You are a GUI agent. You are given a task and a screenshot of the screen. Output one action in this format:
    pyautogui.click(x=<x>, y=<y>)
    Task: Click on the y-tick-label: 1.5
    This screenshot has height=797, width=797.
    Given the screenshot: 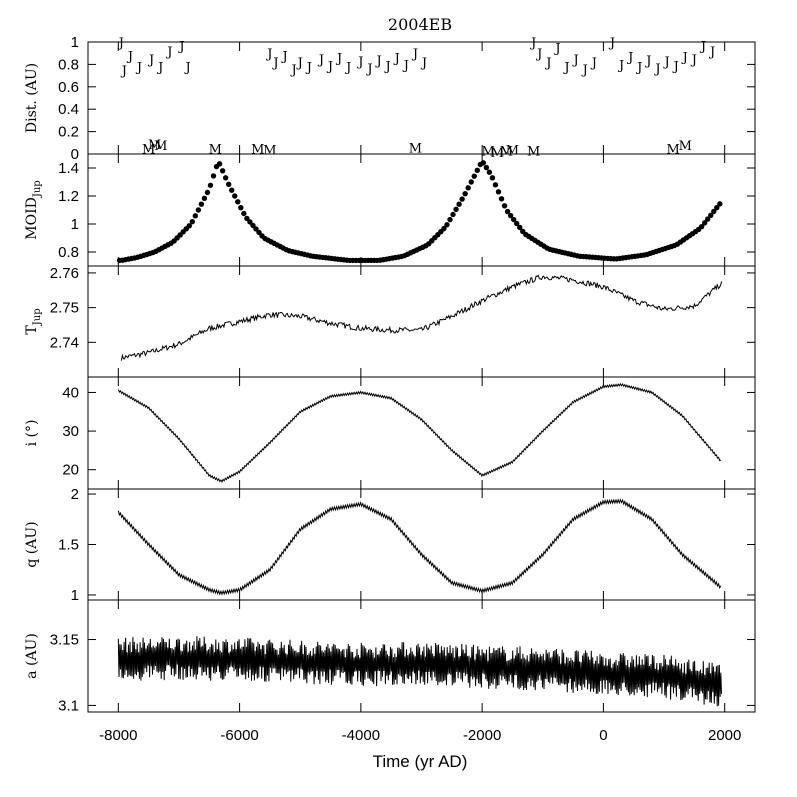 What is the action you would take?
    pyautogui.click(x=68, y=545)
    